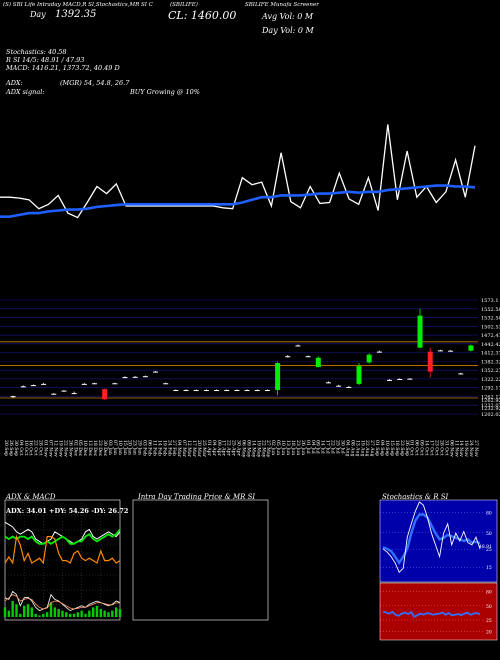 This screenshot has width=500, height=660. What do you see at coordinates (229, 448) in the screenshot?
I see `x-axis-date-label: 22 Apr` at bounding box center [229, 448].